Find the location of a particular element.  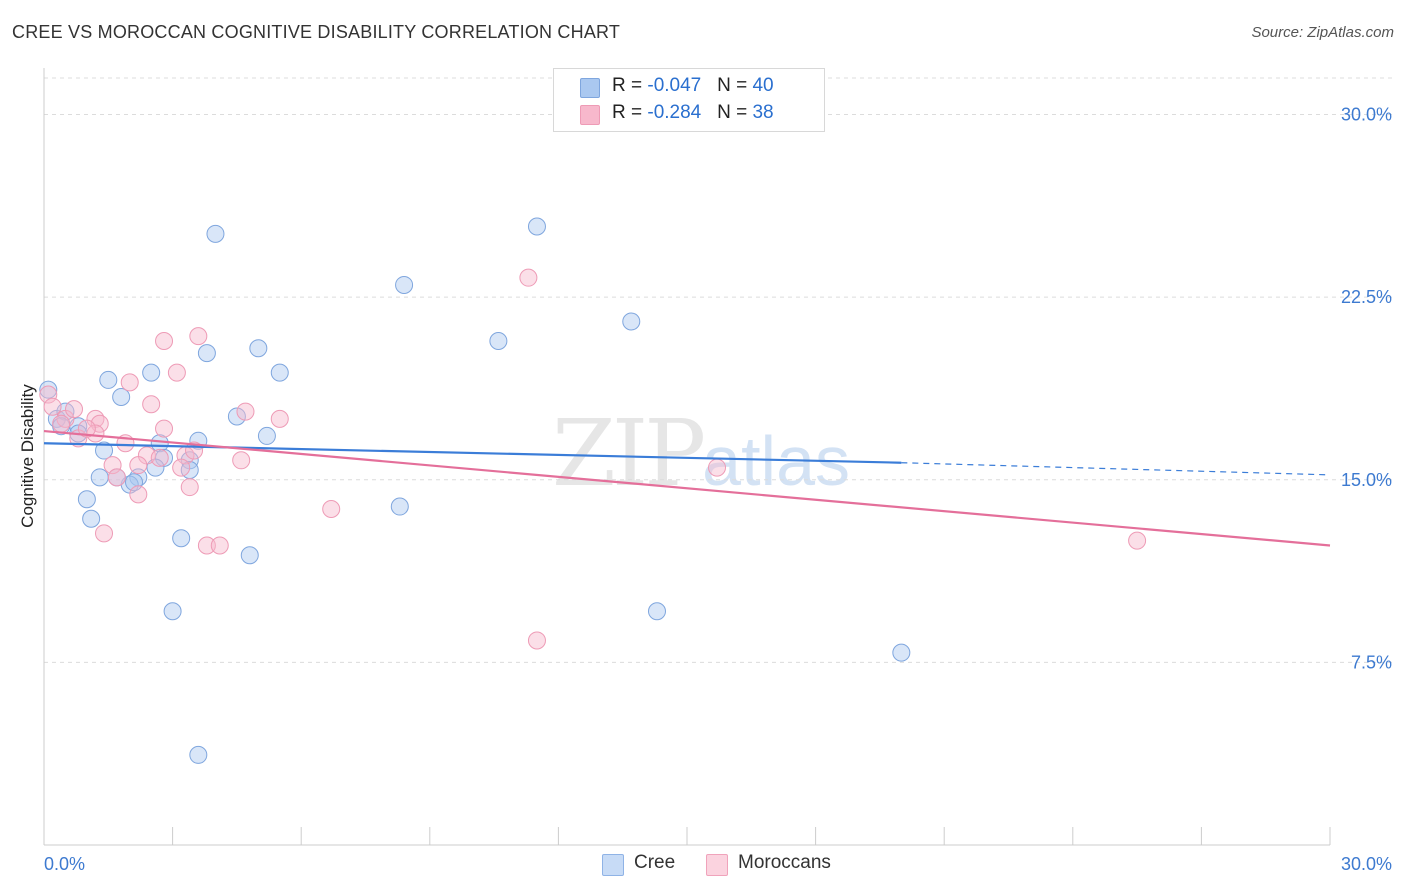

x-tick-label: 0.0% is located at coordinates (64, 864).